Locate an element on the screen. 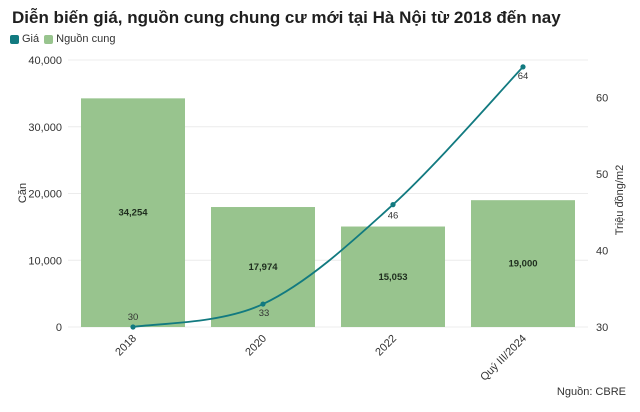 The height and width of the screenshot is (412, 640). y-left-tick-label: 10,000 is located at coordinates (45, 261).